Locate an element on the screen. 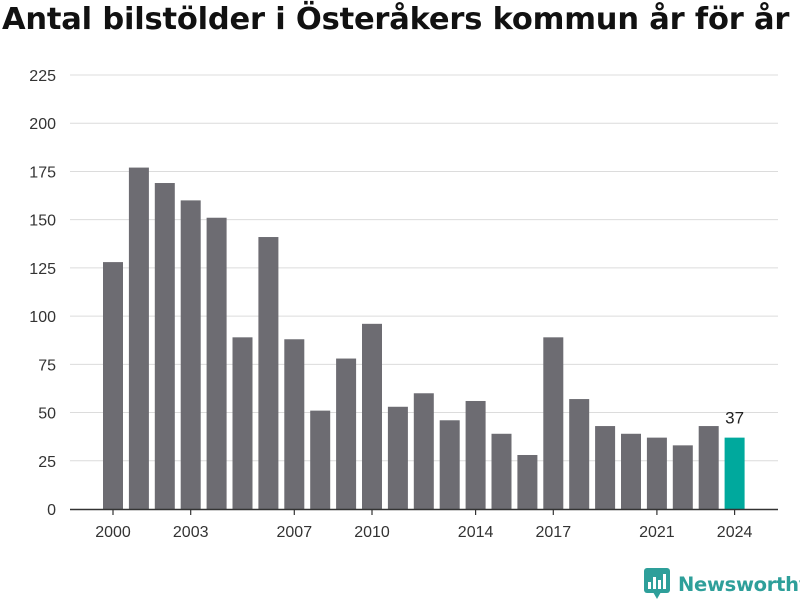 The image size is (800, 600). y-tick-label: 75 is located at coordinates (47, 365).